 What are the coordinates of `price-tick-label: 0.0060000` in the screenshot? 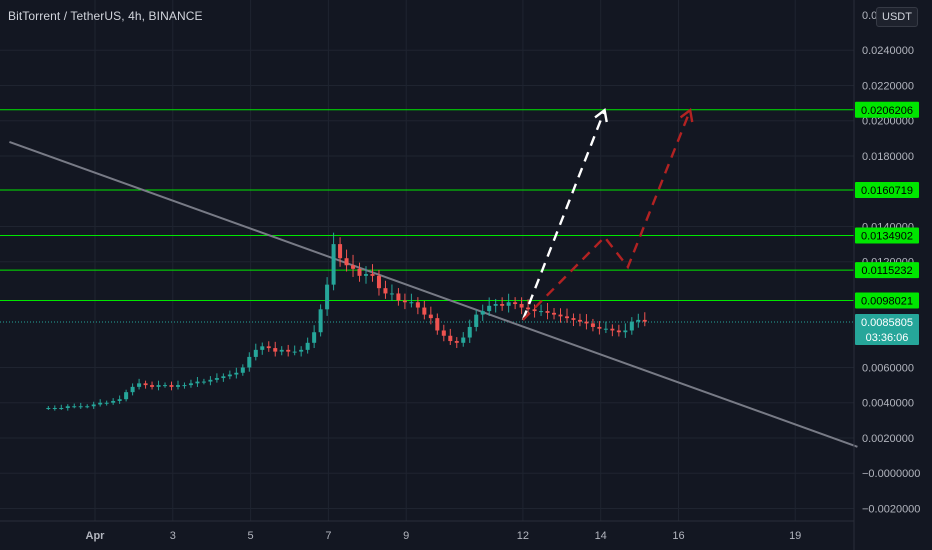 It's located at (888, 368).